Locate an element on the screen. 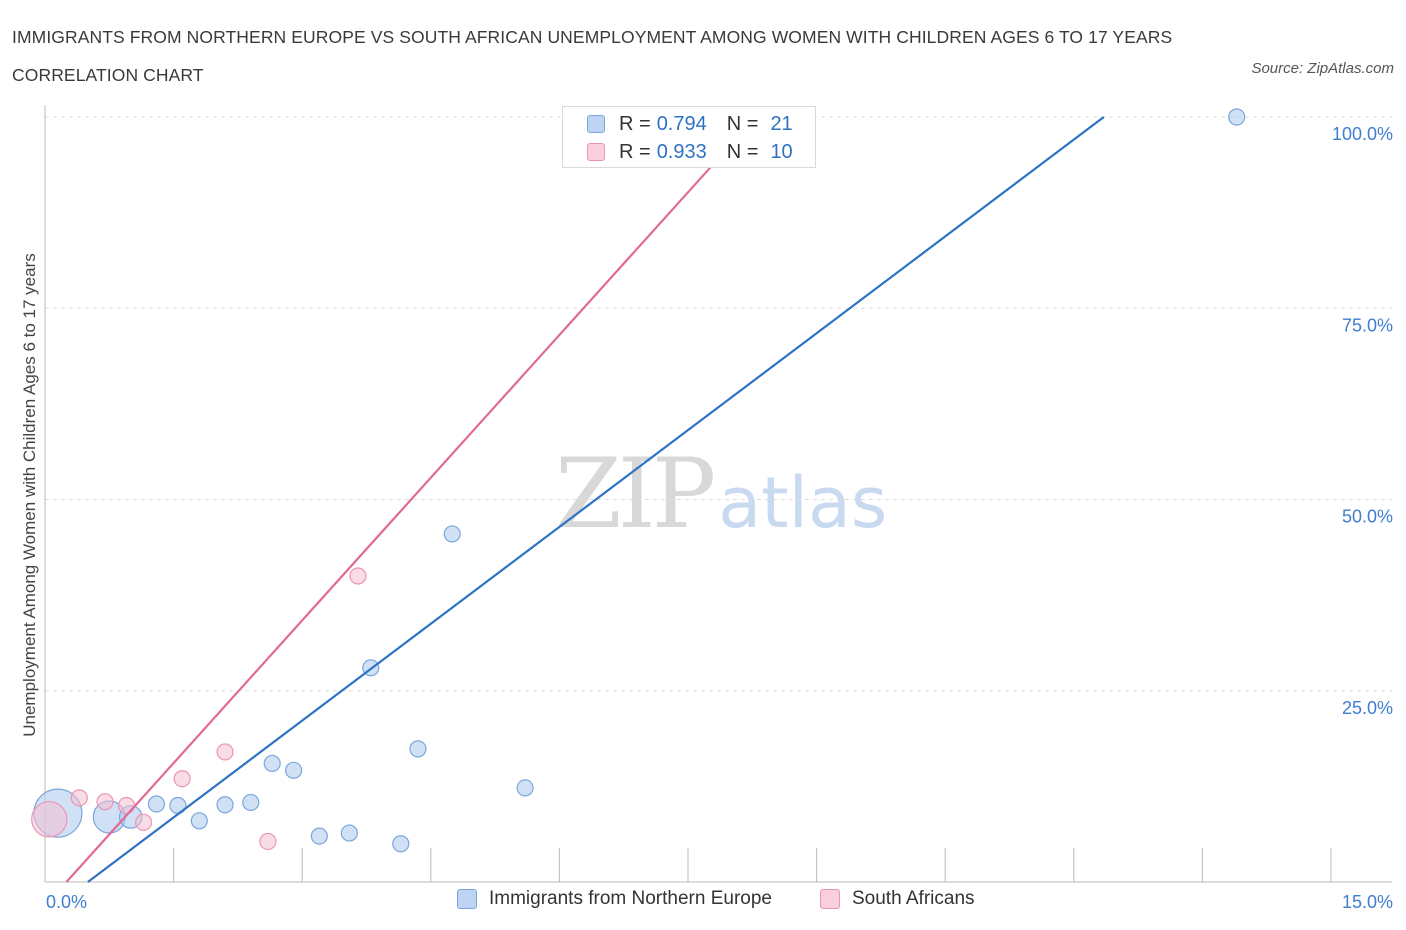  watermark: ZIPatlas is located at coordinates (721, 494).